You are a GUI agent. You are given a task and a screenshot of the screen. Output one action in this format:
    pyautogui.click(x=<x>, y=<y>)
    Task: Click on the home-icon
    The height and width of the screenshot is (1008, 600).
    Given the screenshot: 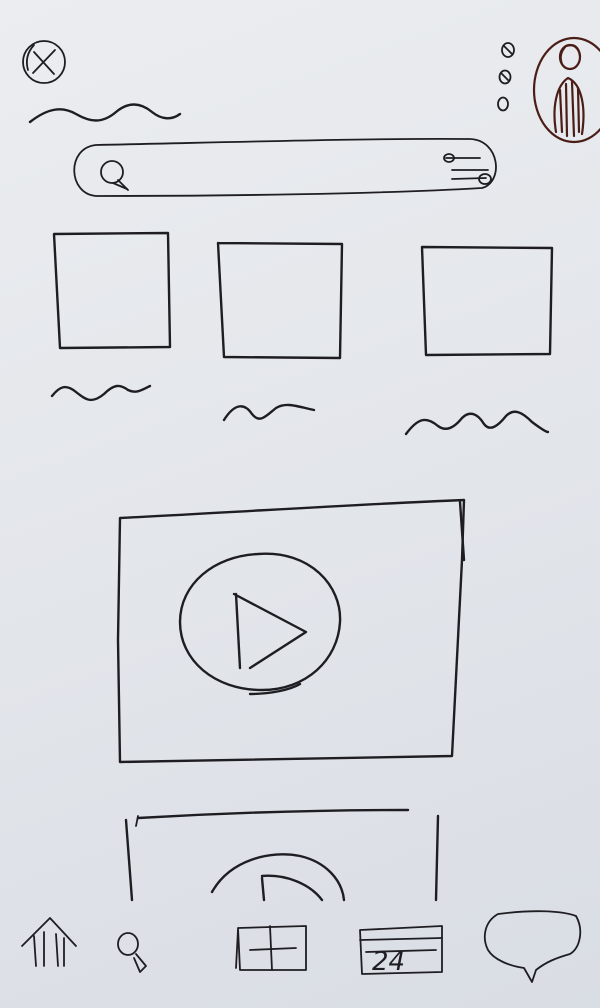 What is the action you would take?
    pyautogui.click(x=49, y=942)
    